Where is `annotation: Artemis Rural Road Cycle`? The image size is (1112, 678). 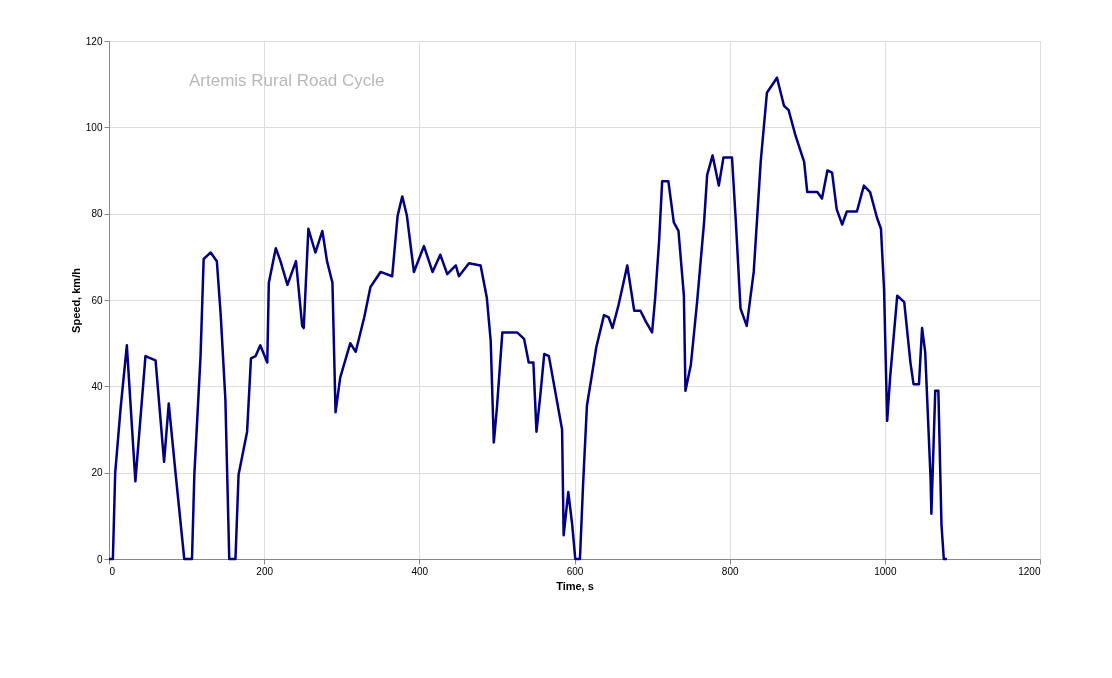 annotation: Artemis Rural Road Cycle is located at coordinates (287, 80).